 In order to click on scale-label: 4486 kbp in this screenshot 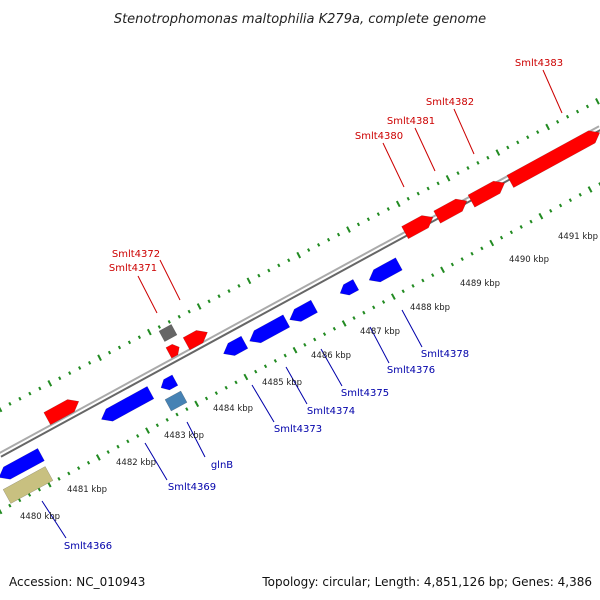, I will do `click(331, 356)`.